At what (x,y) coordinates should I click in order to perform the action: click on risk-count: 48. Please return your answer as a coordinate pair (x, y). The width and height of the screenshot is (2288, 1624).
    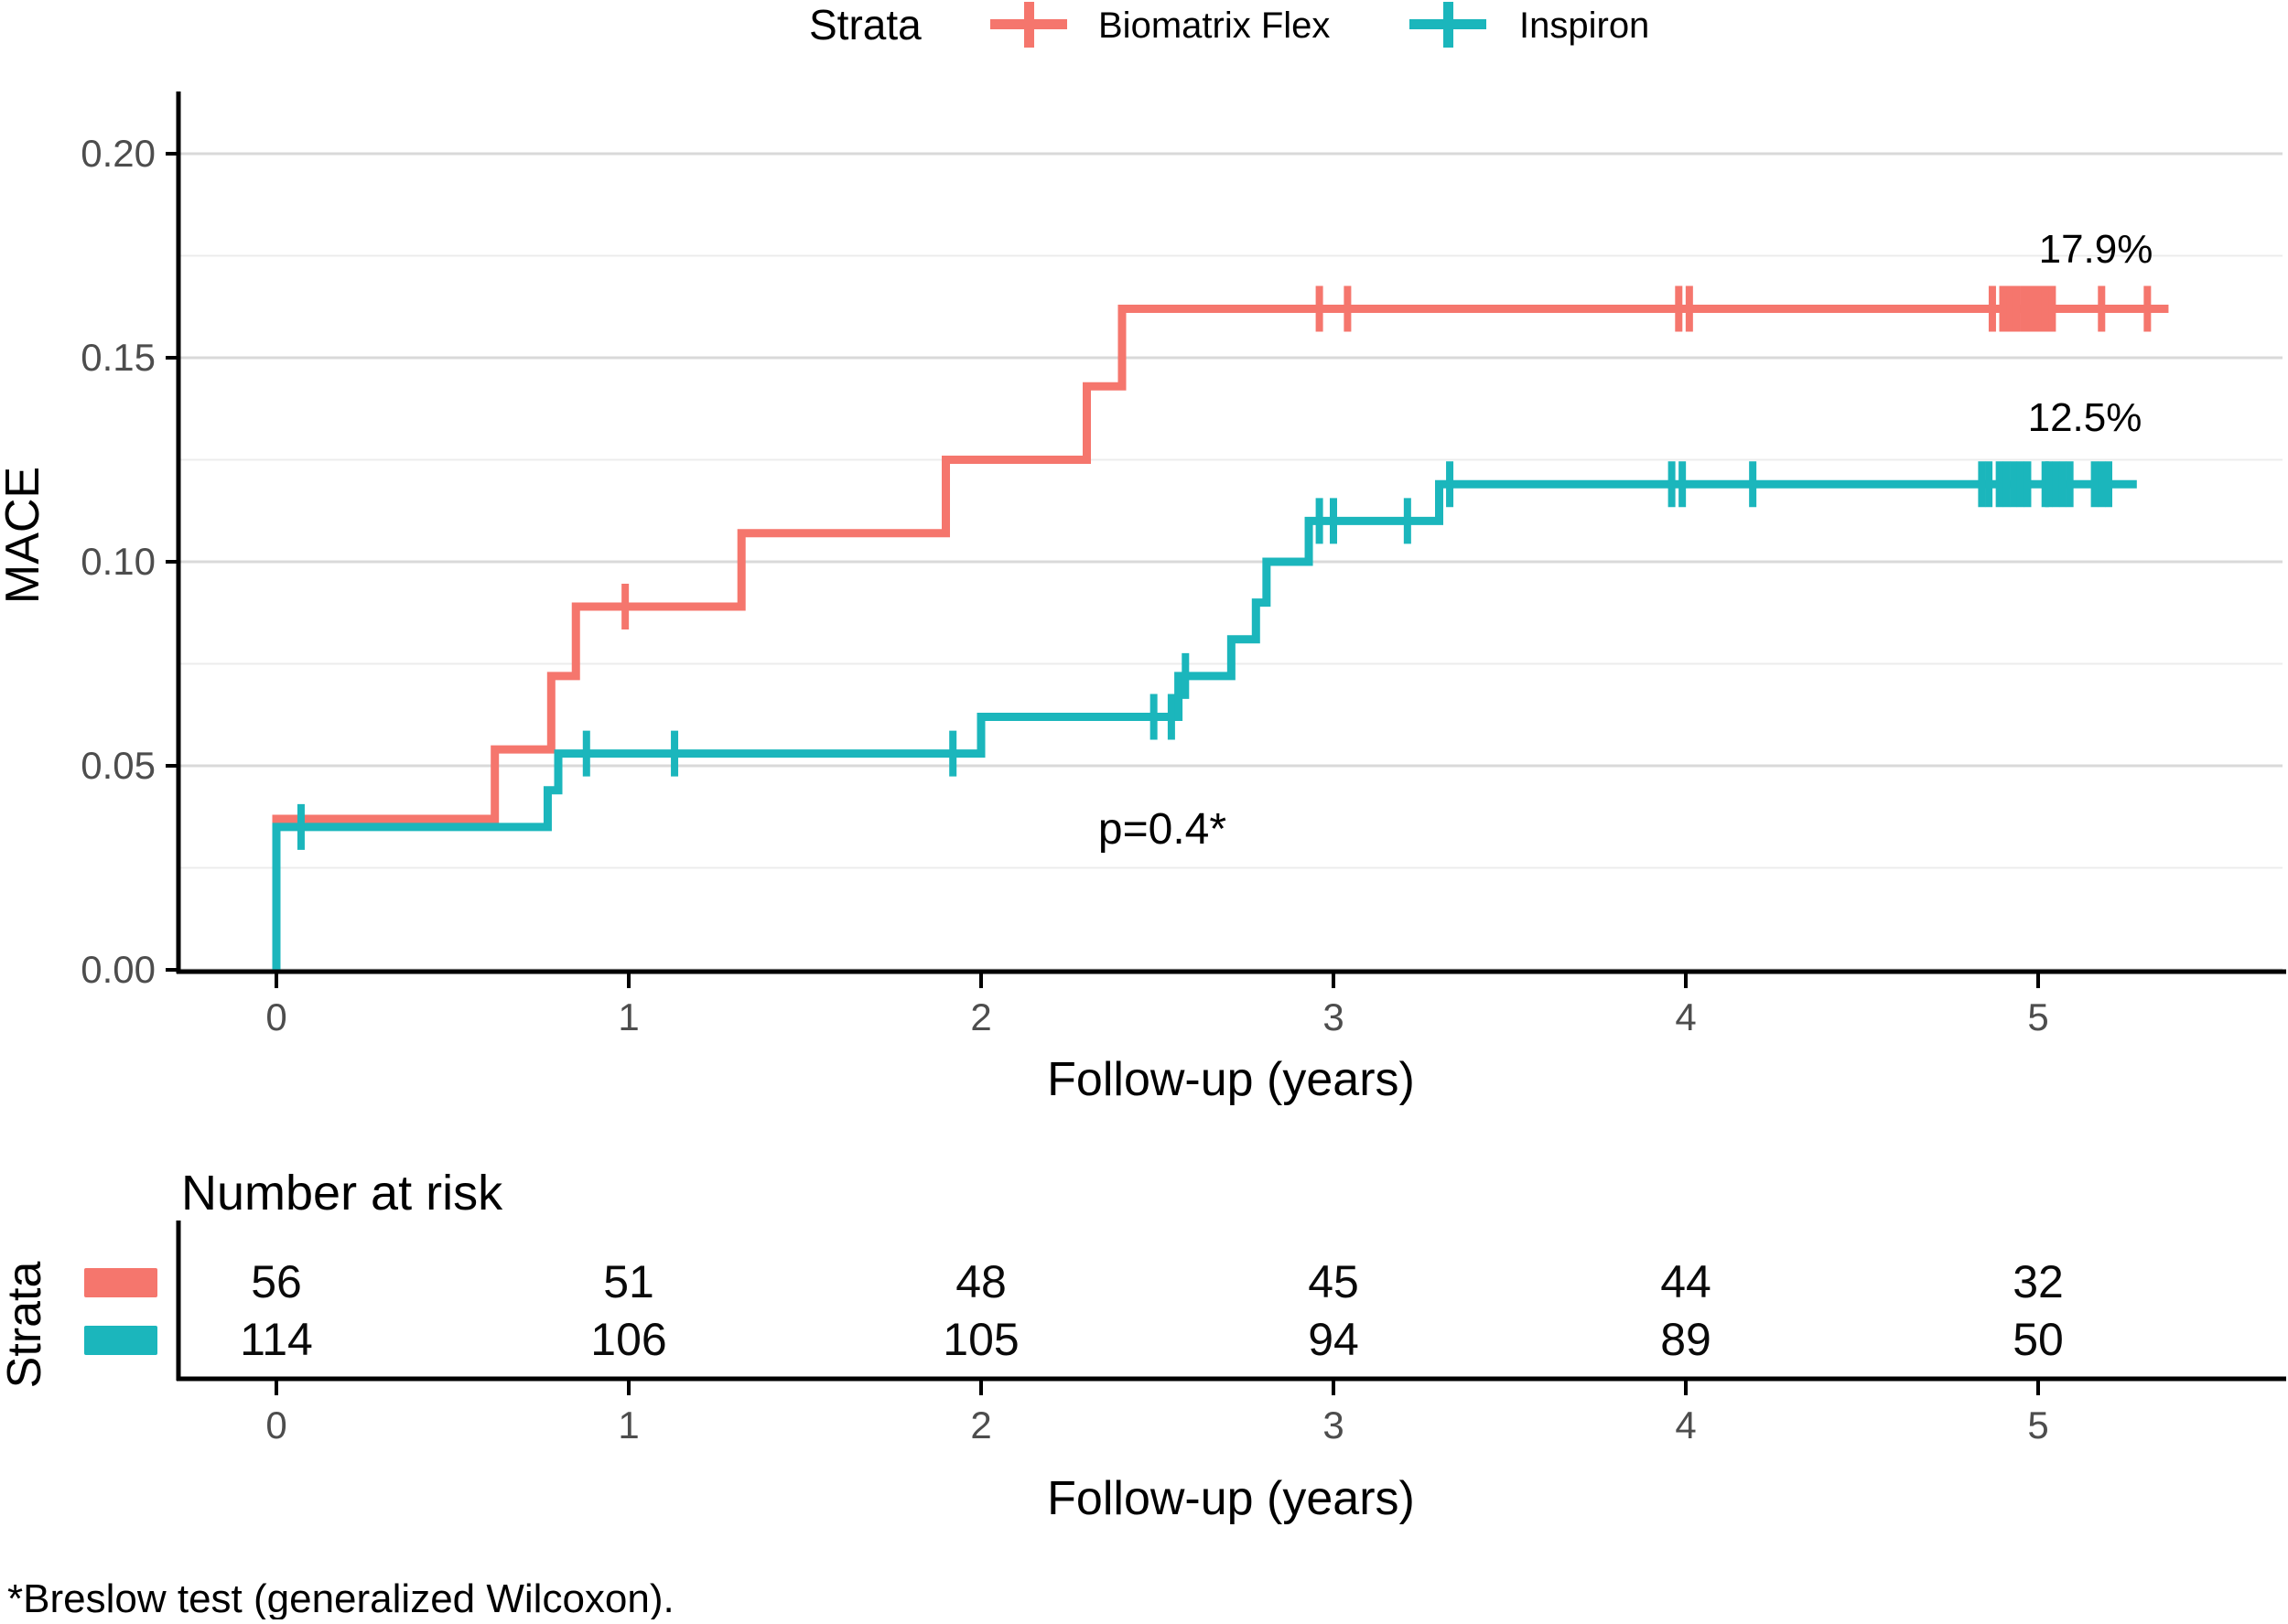
    Looking at the image, I should click on (981, 1281).